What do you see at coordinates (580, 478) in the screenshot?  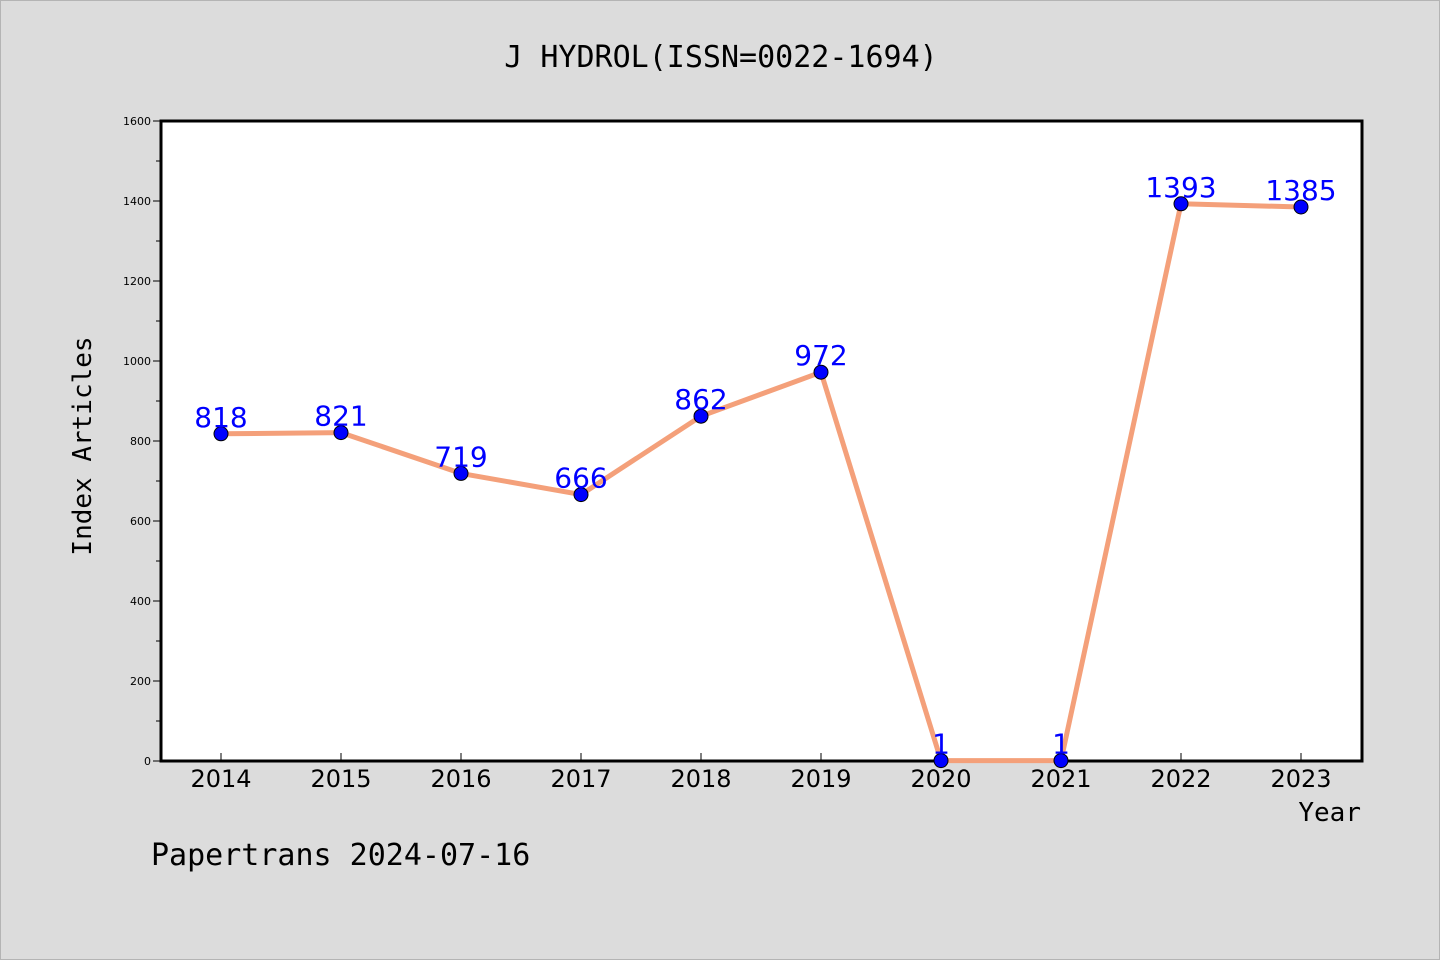 I see `data-label: 666` at bounding box center [580, 478].